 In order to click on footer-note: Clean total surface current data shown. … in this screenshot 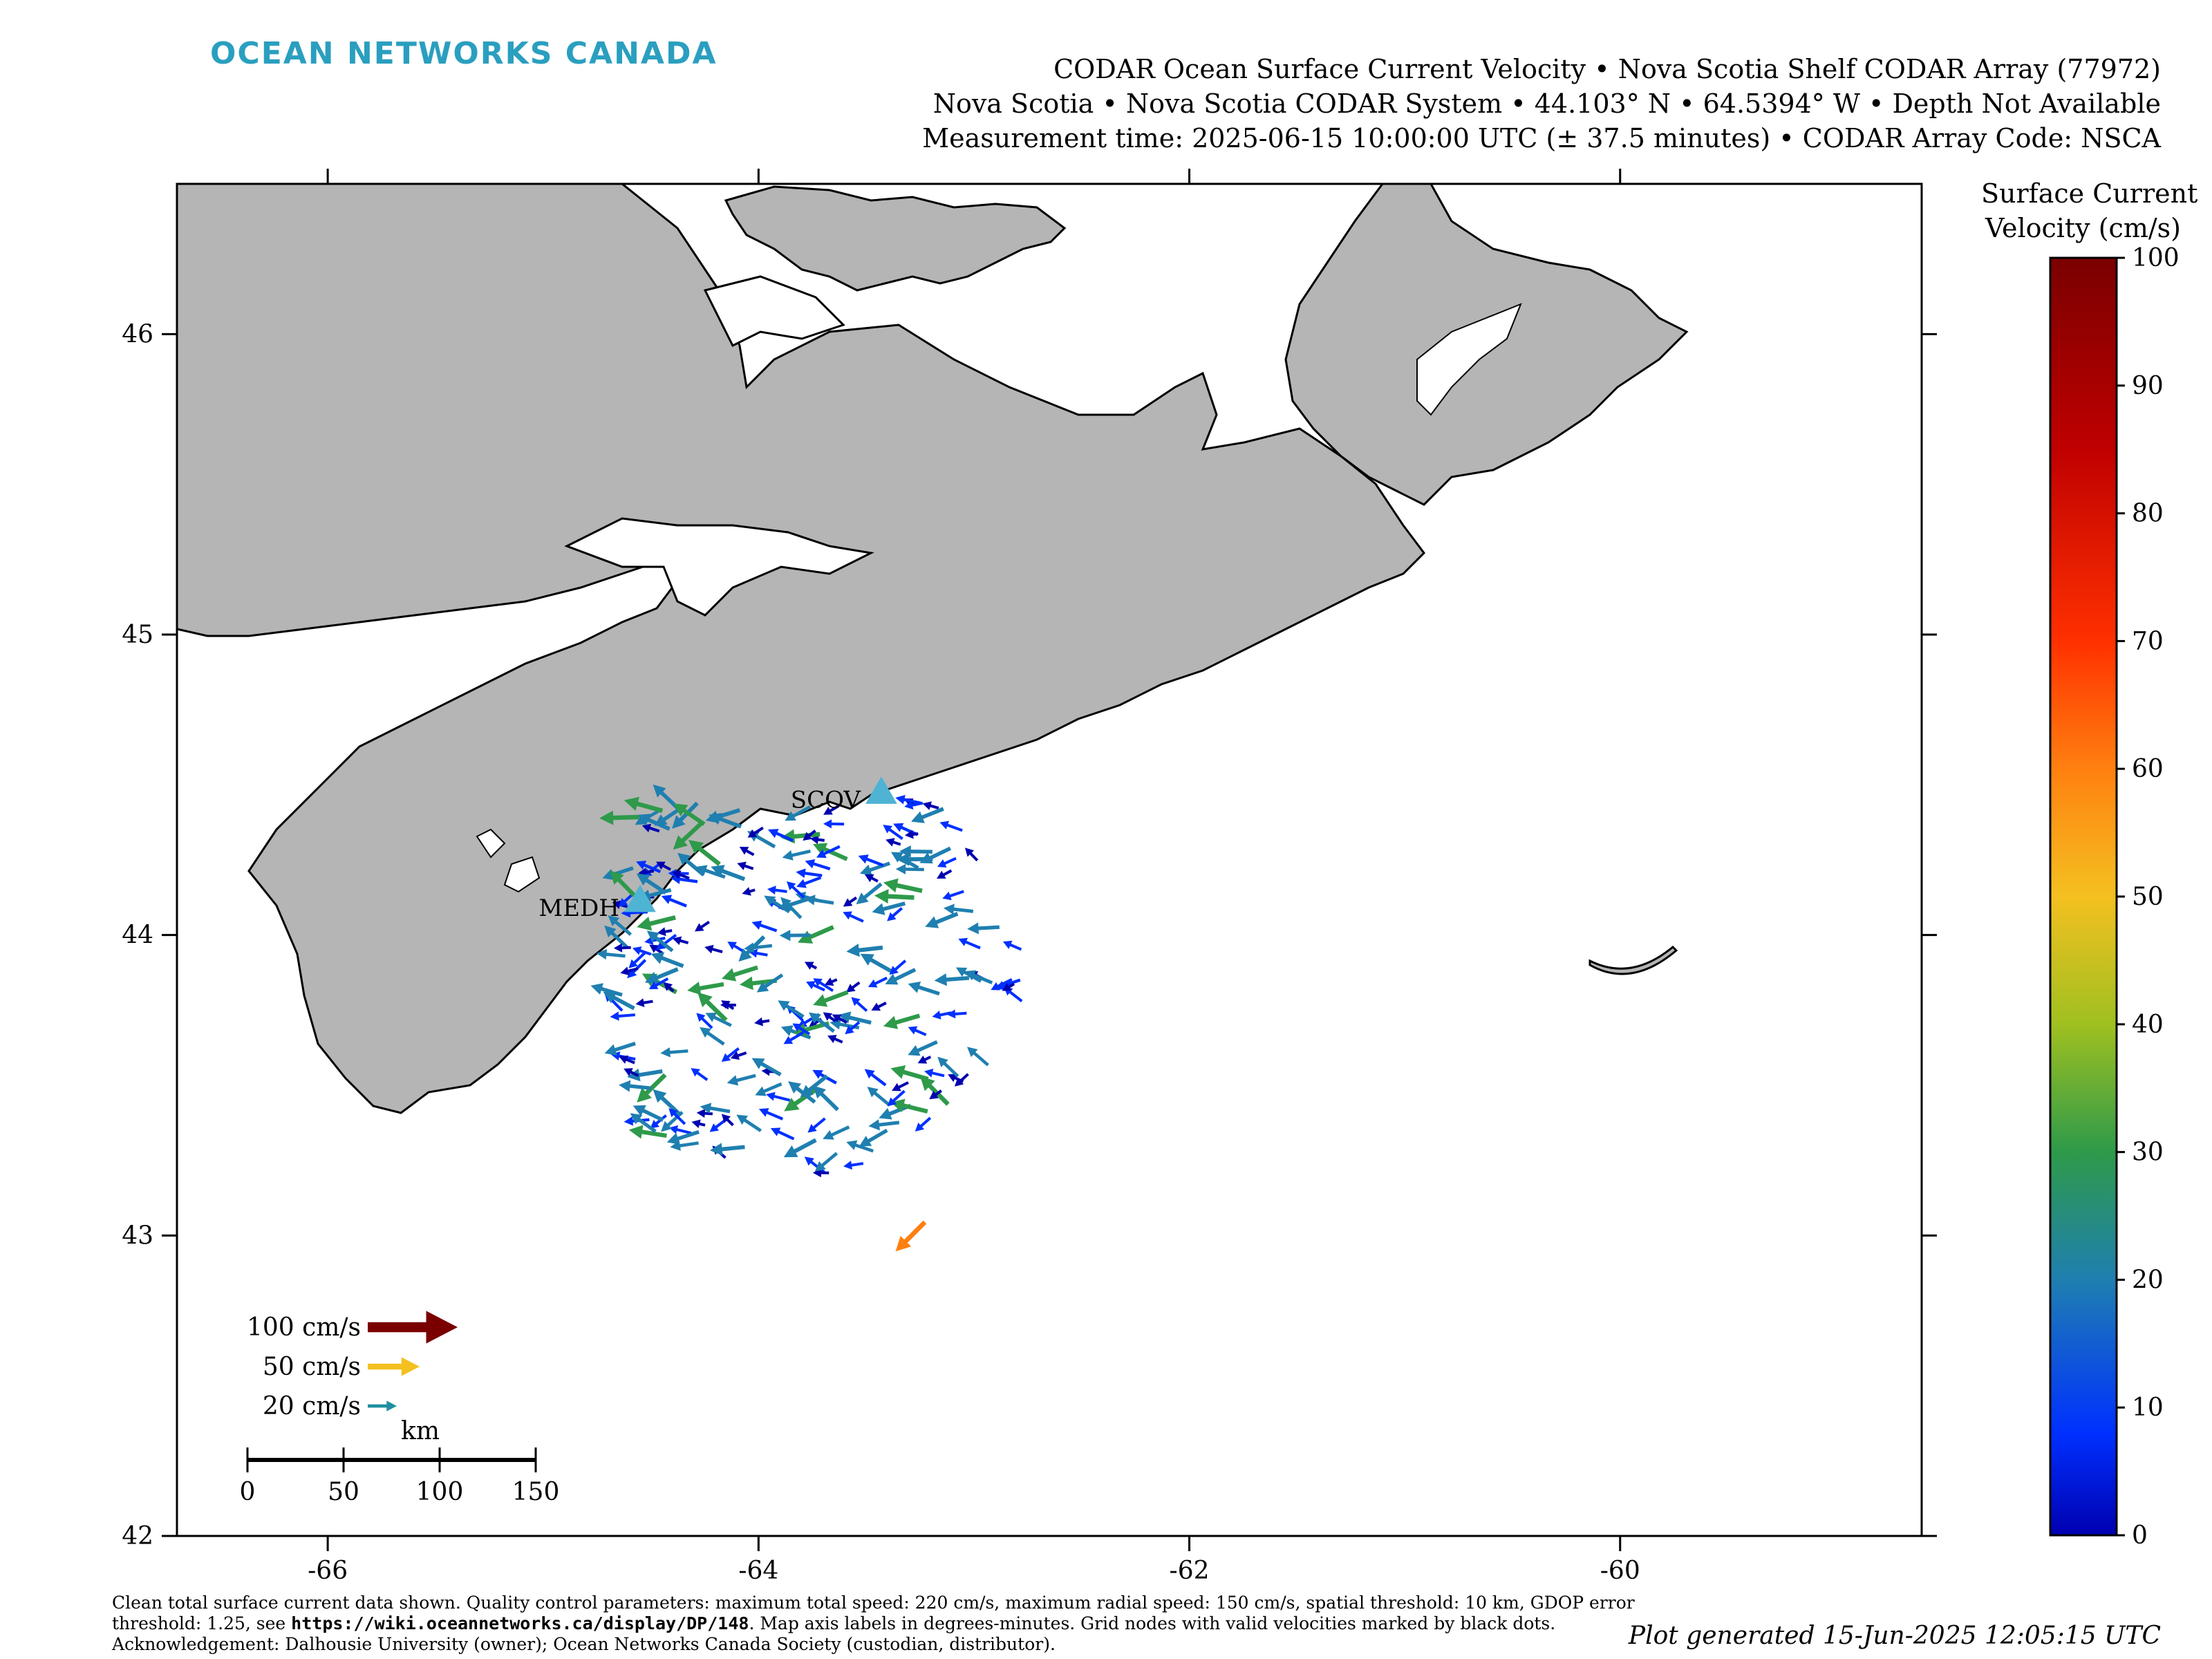, I will do `click(889, 1624)`.